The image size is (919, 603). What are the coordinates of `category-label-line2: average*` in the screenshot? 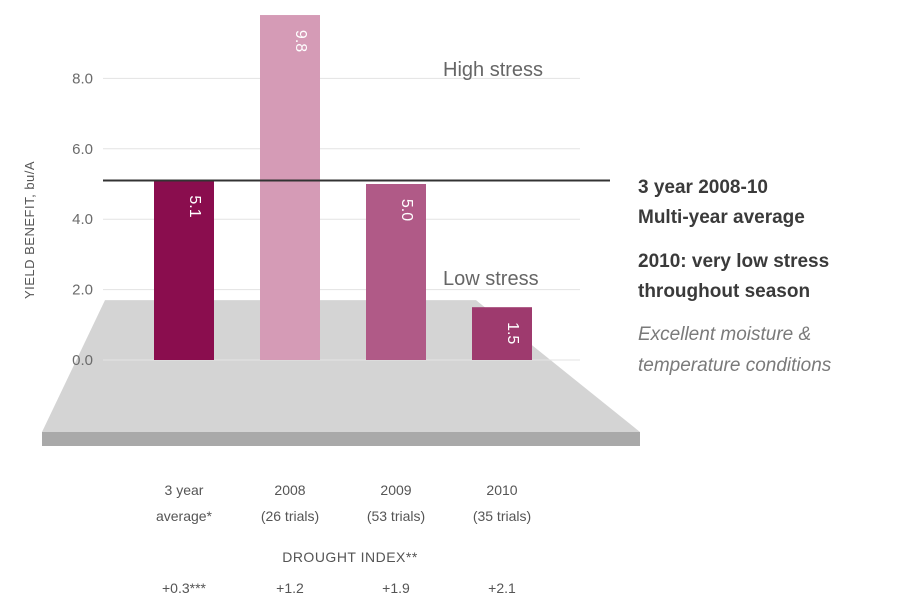 It's located at (184, 516).